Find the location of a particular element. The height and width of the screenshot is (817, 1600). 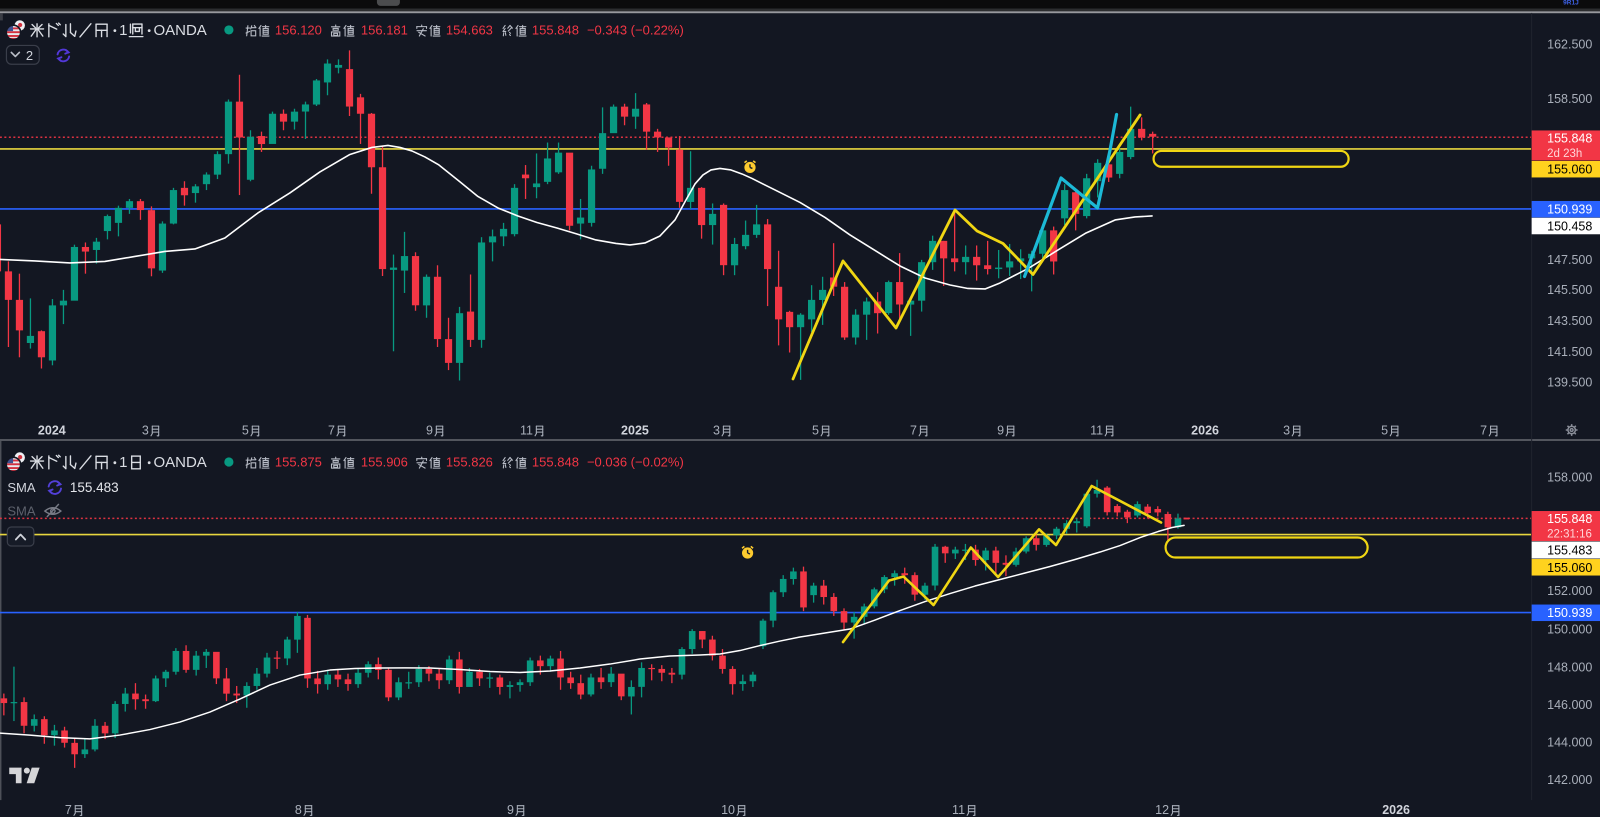

svg-text: 147.500 is located at coordinates (1569, 260).